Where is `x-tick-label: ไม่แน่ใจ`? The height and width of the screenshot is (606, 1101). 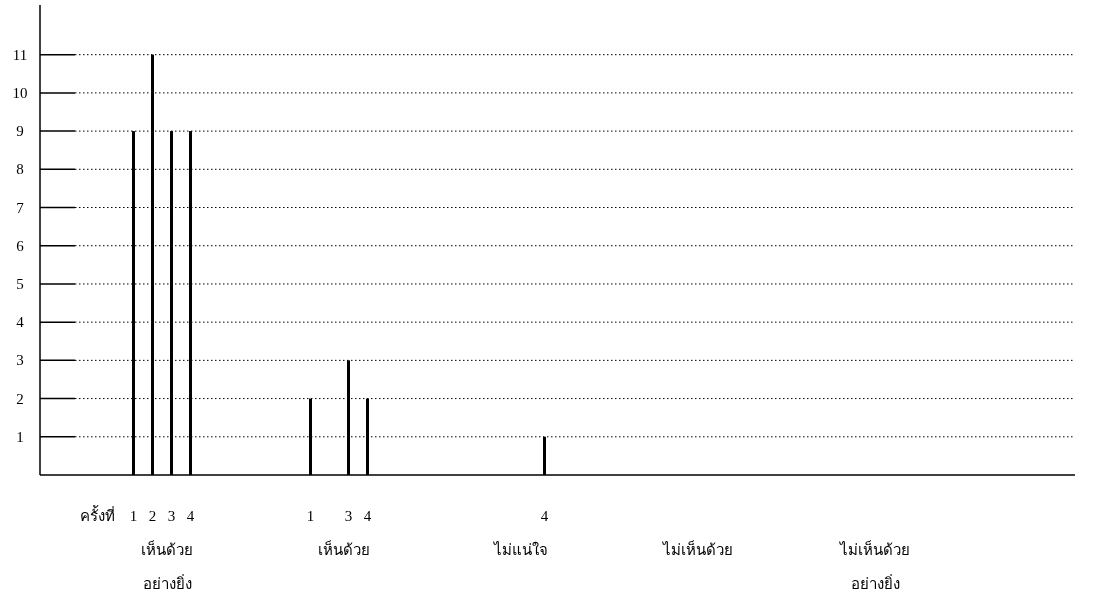 x-tick-label: ไม่แน่ใจ is located at coordinates (520, 549).